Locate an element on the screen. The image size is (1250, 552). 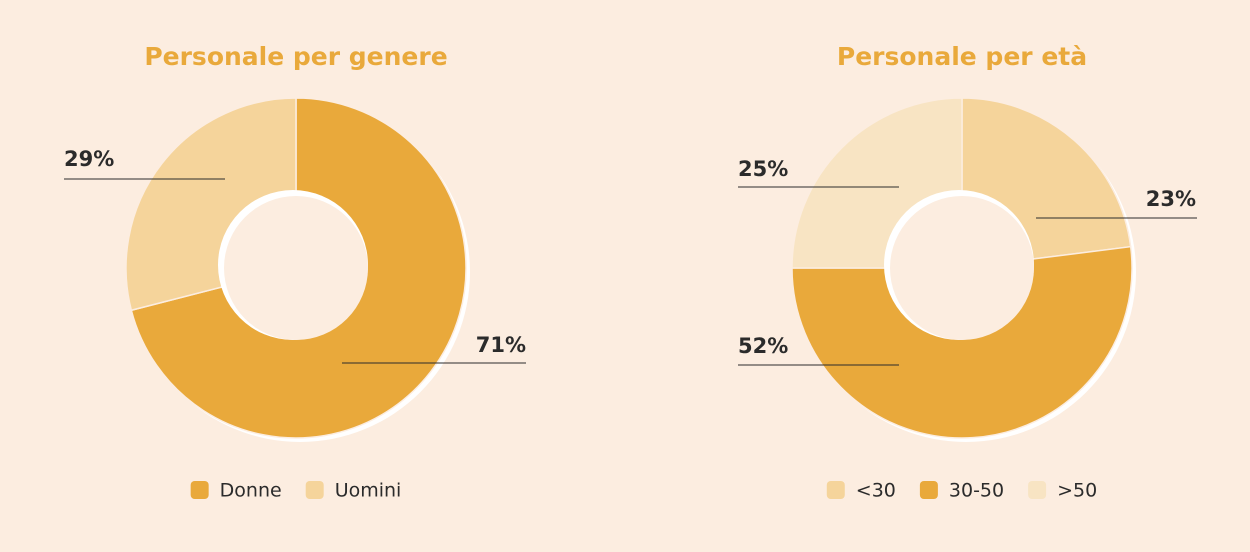
legend-label: Donne is located at coordinates (251, 491).